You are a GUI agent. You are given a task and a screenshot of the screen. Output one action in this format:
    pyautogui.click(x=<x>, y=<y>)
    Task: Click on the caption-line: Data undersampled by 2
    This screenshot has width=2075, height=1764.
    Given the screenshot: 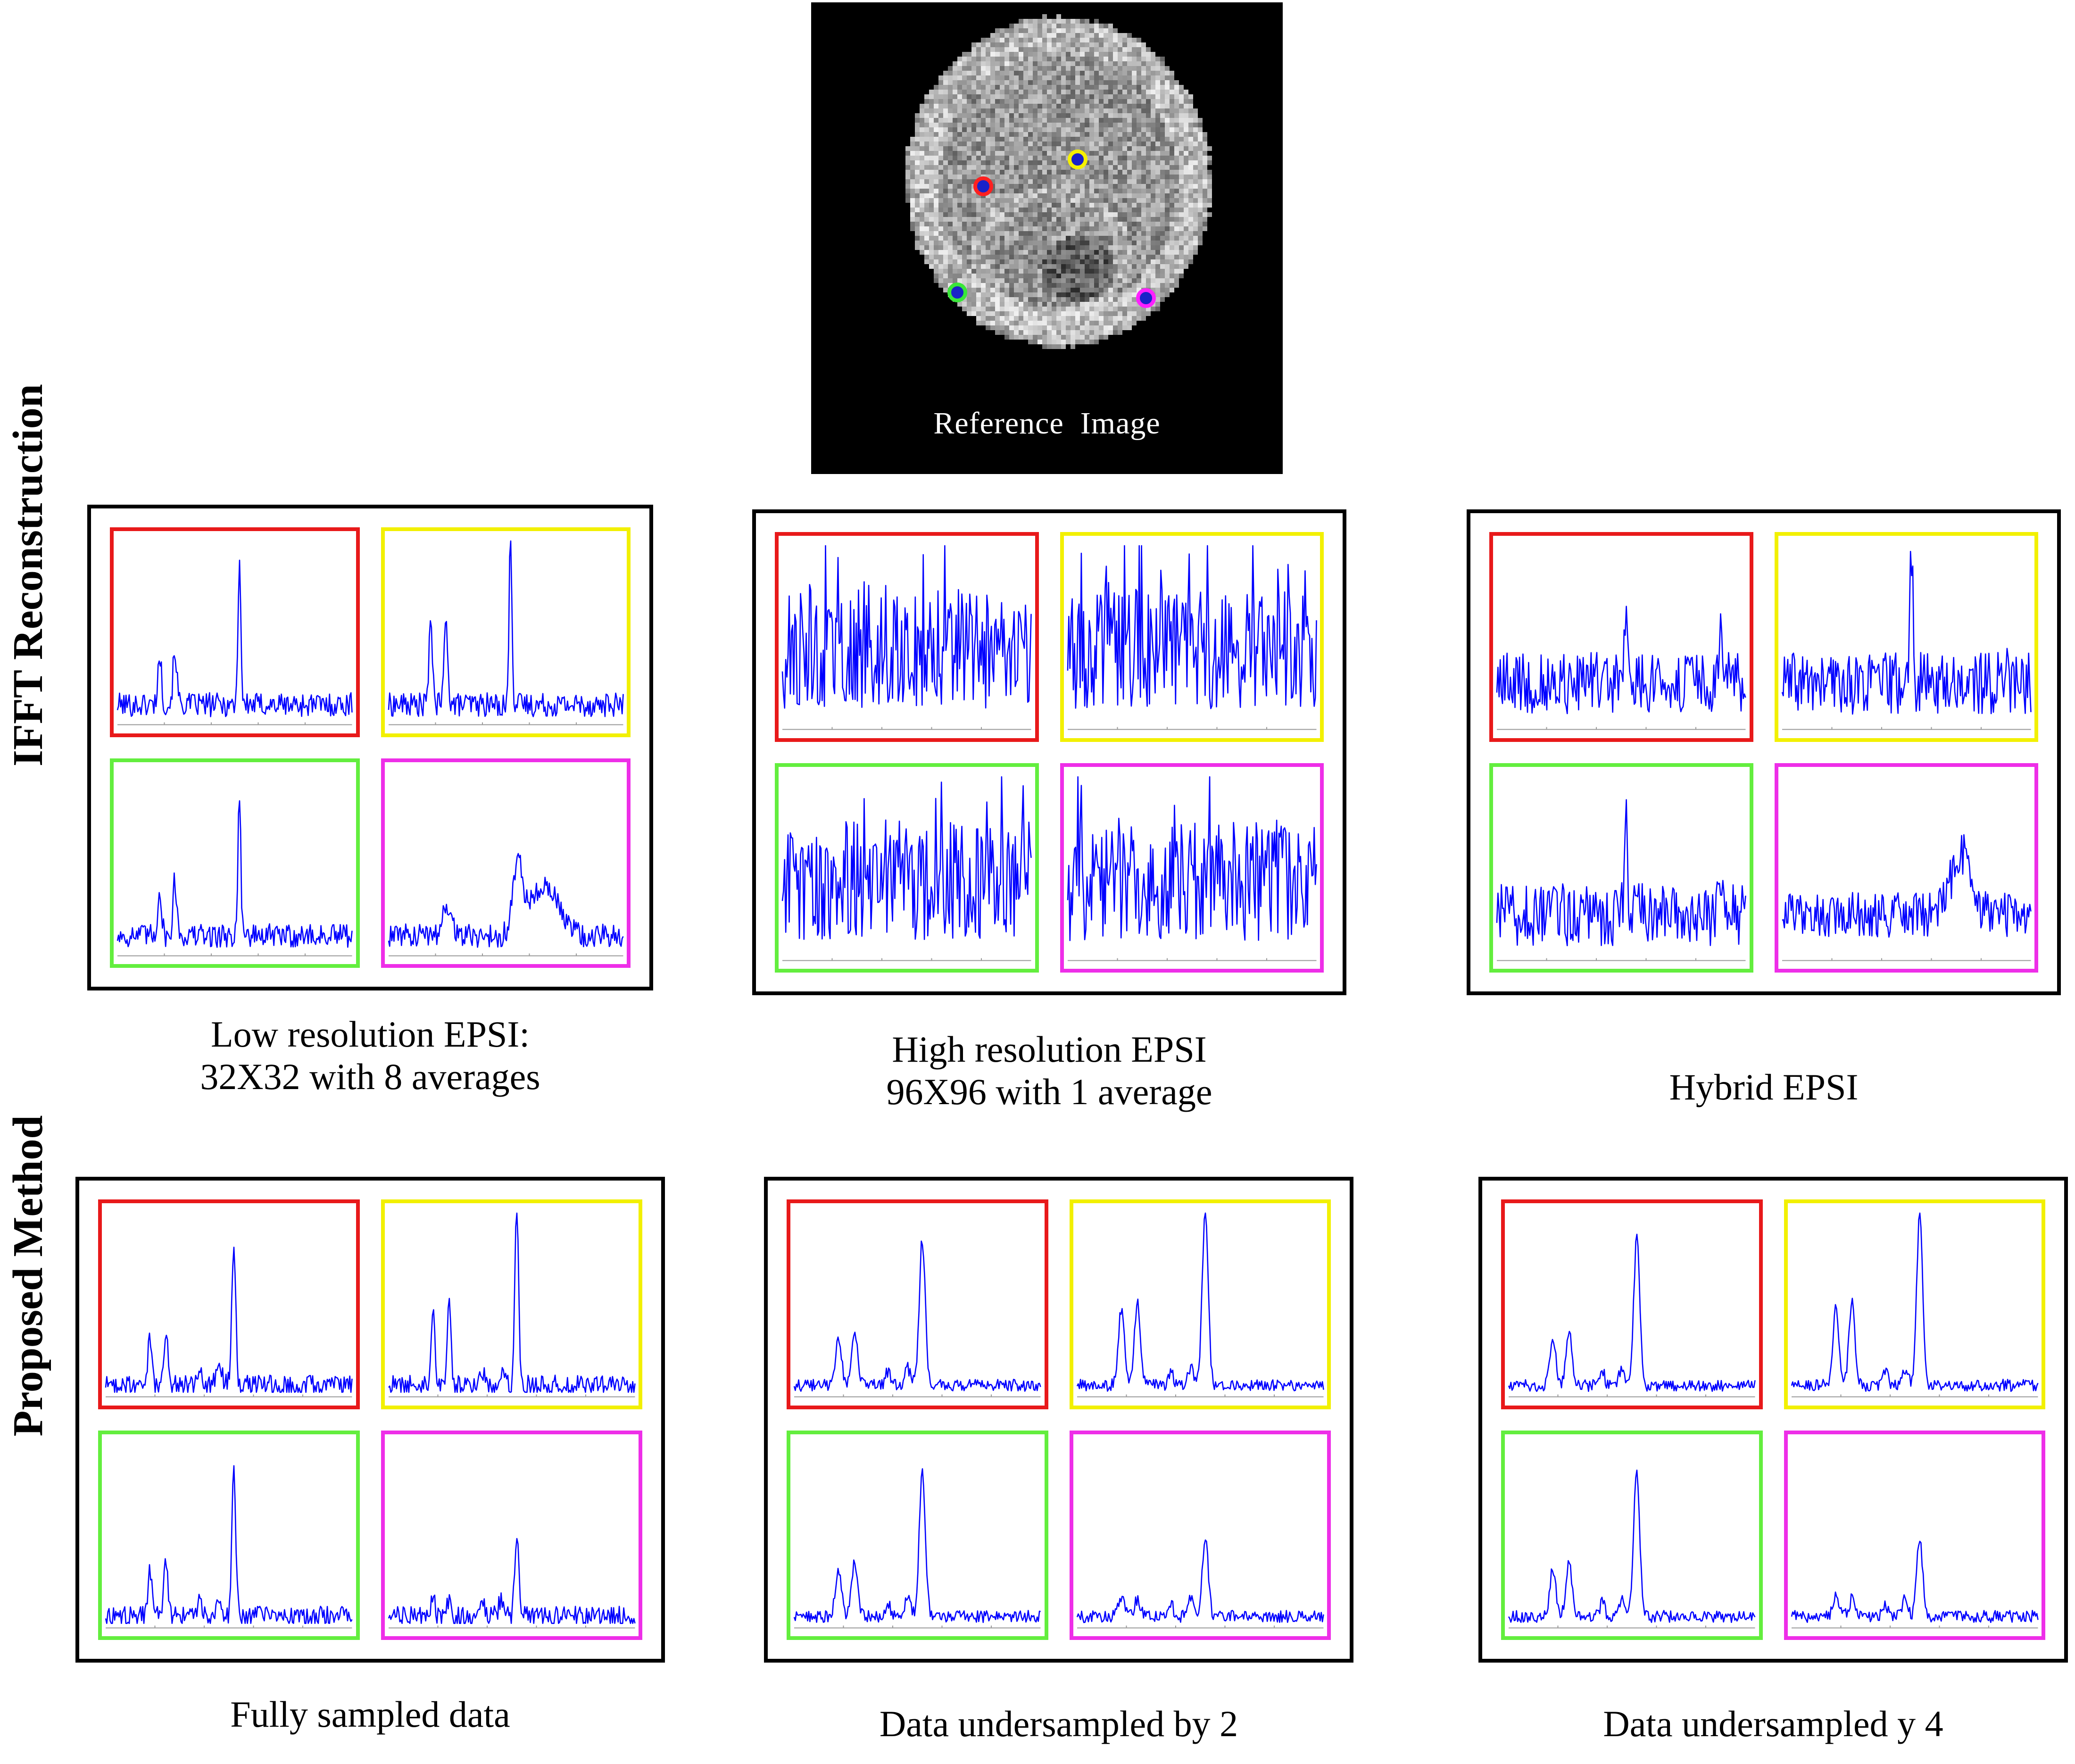 What is the action you would take?
    pyautogui.click(x=1059, y=1724)
    